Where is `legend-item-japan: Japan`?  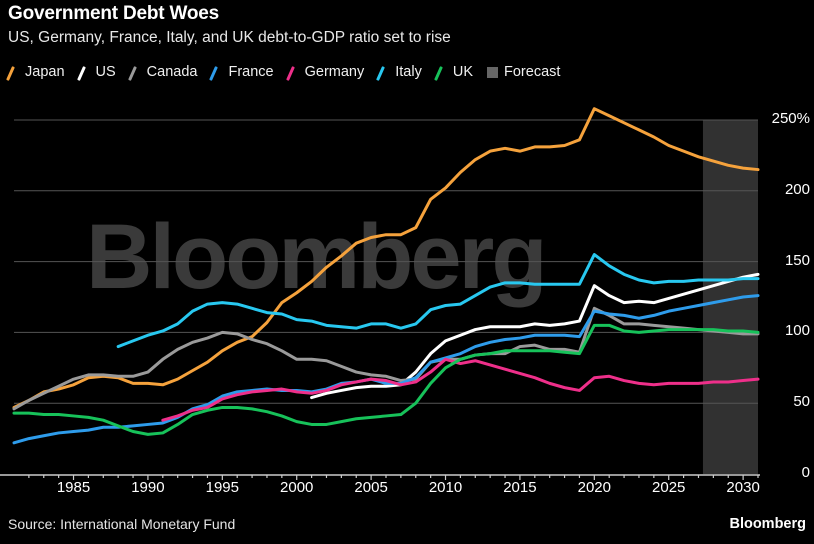 legend-item-japan: Japan is located at coordinates (35, 72).